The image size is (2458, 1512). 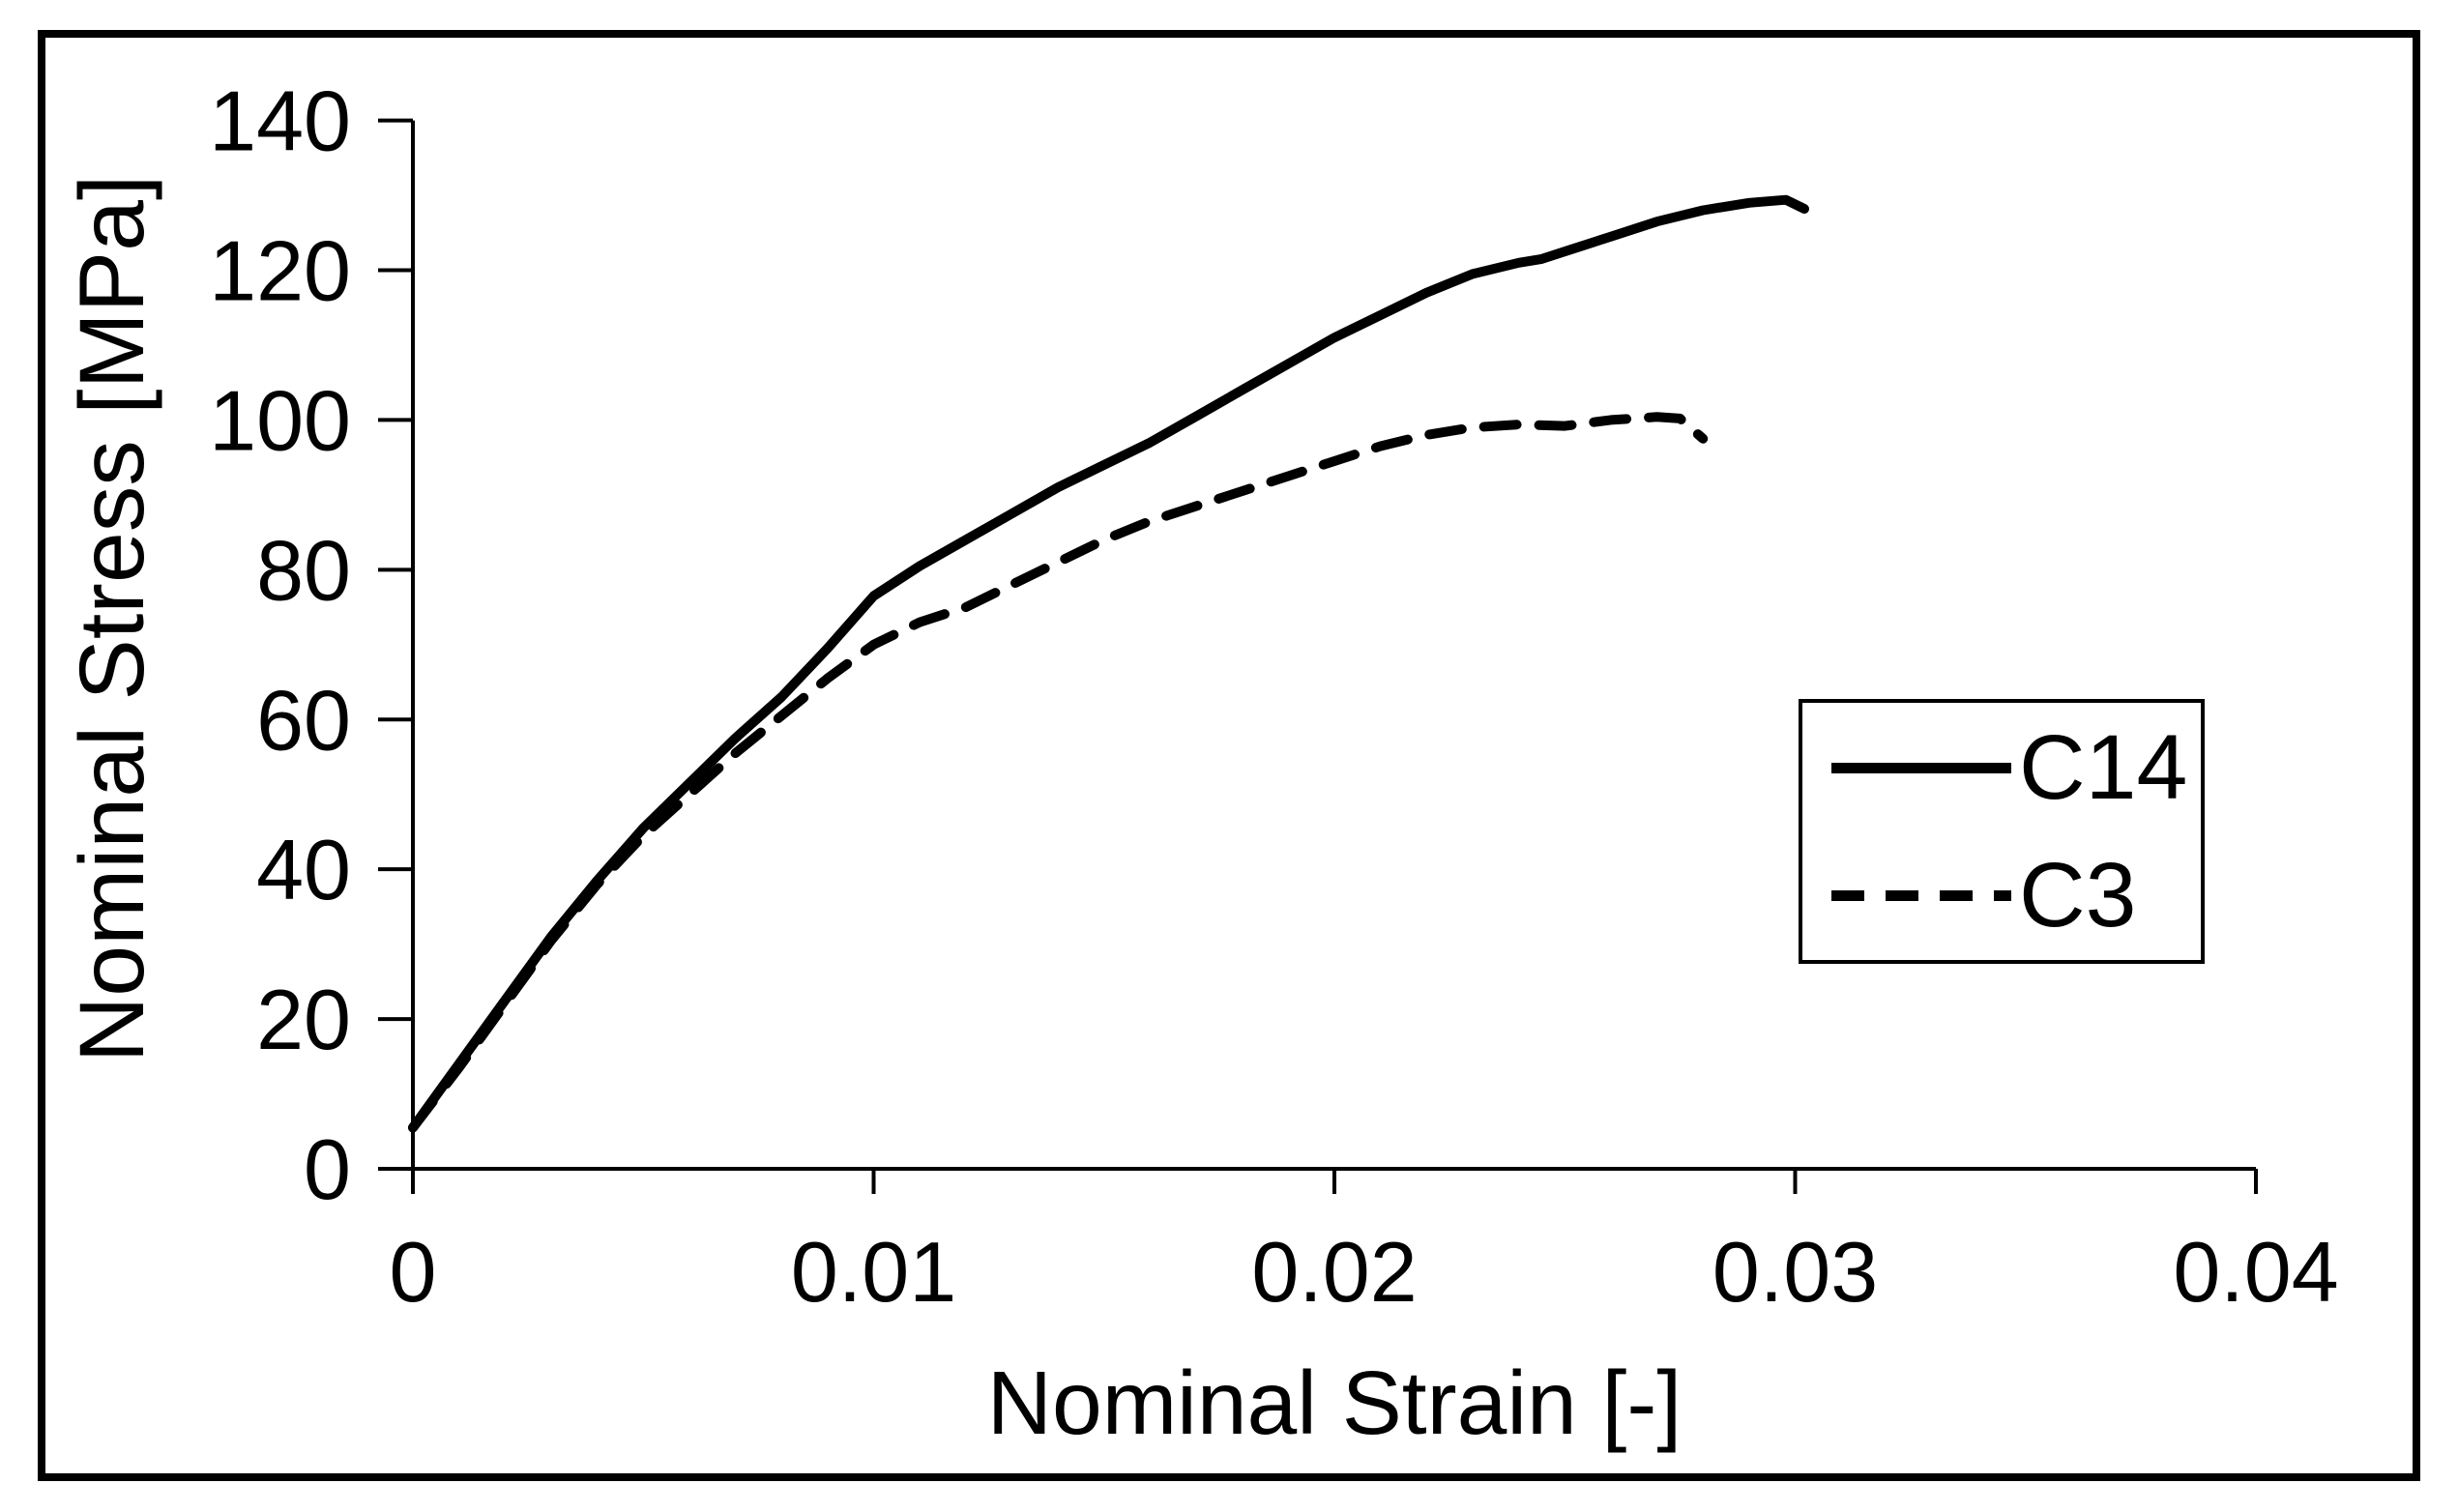 I want to click on y-tick-label: 140, so click(x=280, y=121).